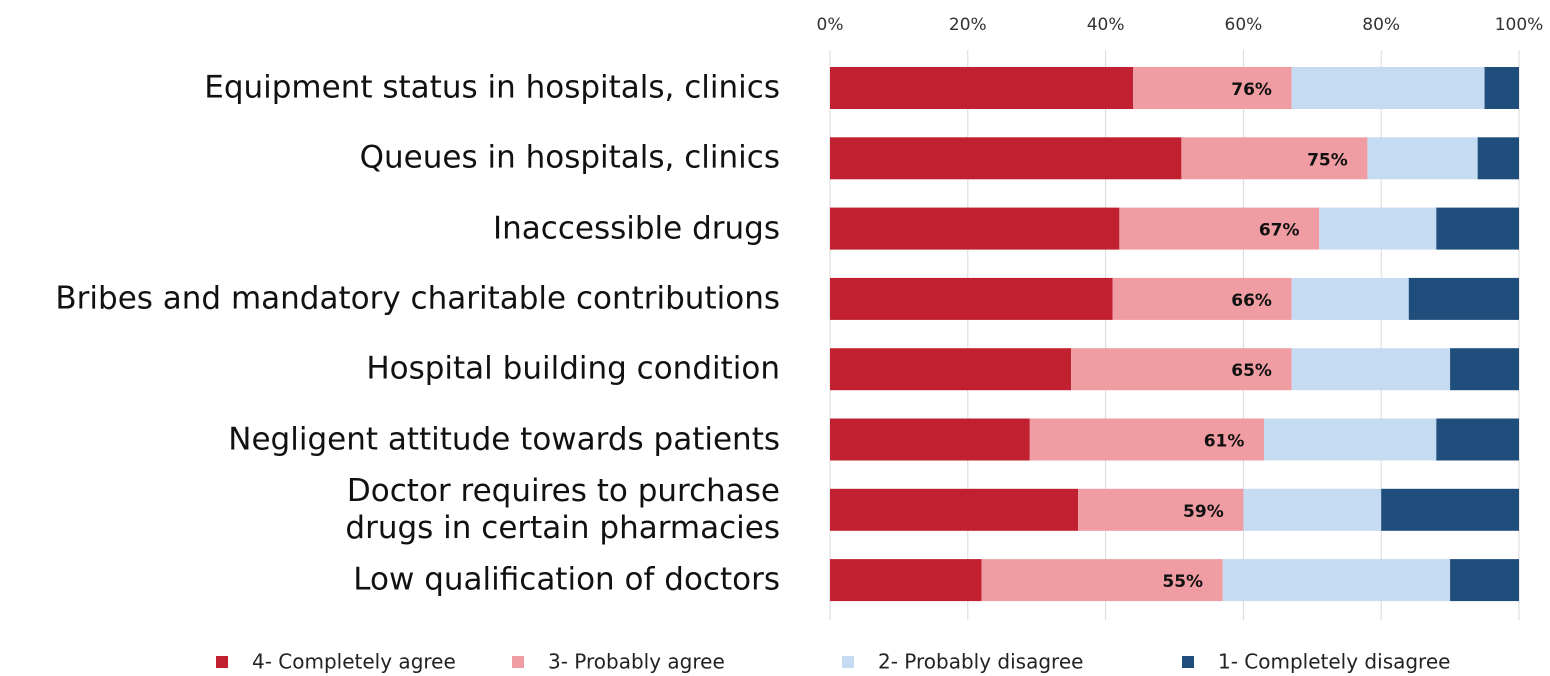 The image size is (1550, 676). I want to click on x-tick-label: 100%, so click(1519, 25).